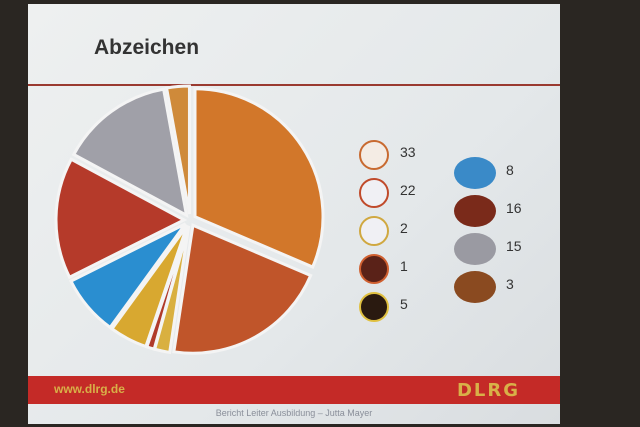  I want to click on title-divider, so click(294, 85).